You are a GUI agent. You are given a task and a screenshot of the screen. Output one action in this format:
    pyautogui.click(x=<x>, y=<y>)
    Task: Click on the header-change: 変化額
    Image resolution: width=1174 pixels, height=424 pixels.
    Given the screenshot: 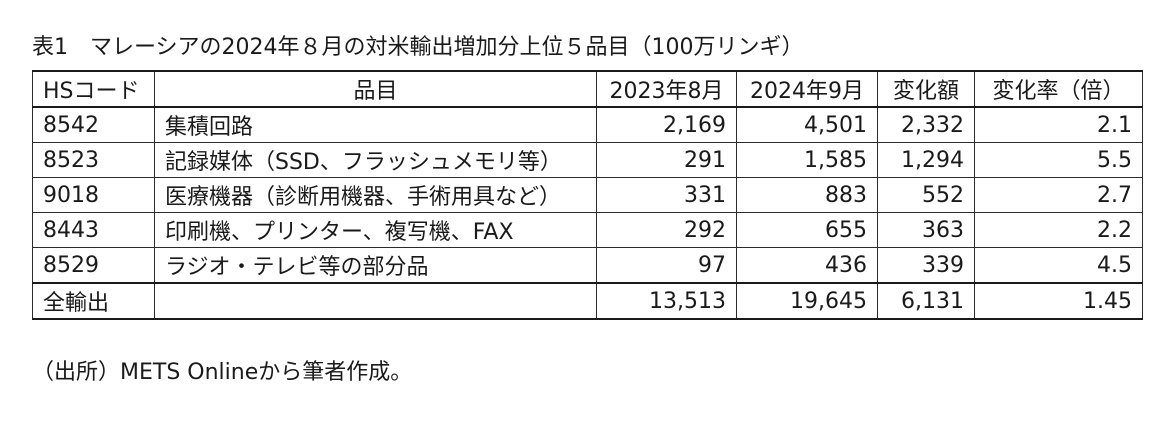 What is the action you would take?
    pyautogui.click(x=926, y=89)
    